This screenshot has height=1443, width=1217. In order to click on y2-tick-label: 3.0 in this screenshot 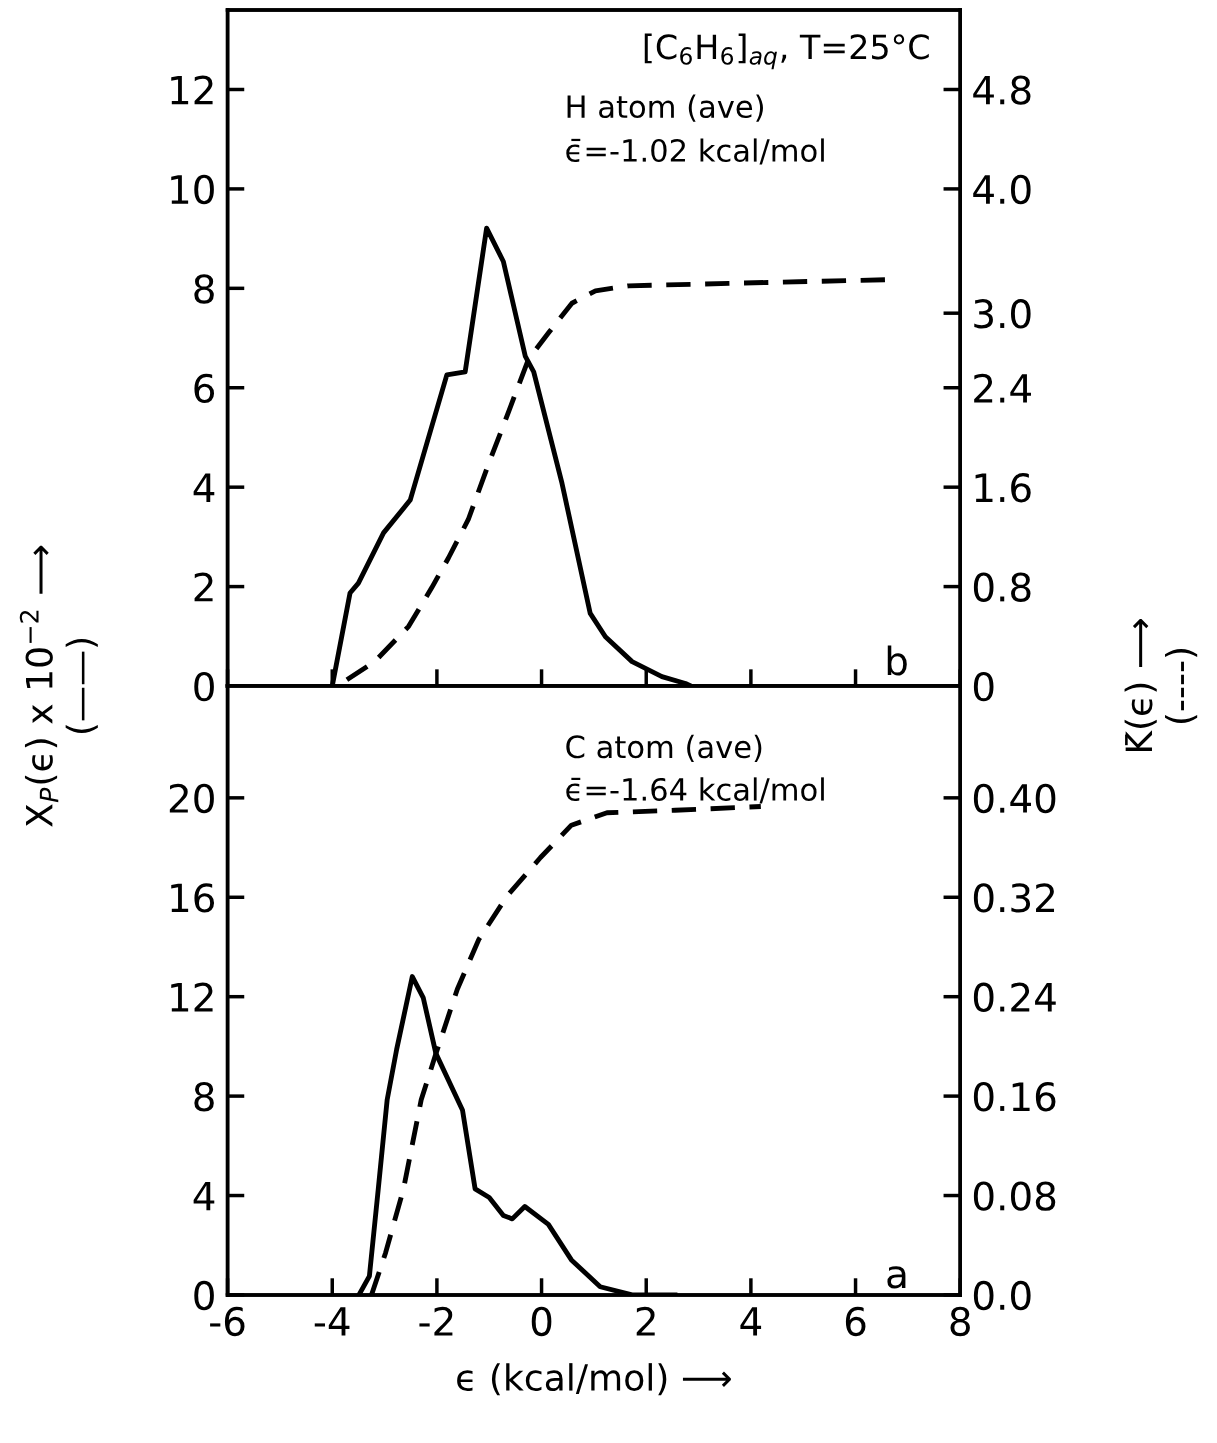, I will do `click(1002, 314)`.